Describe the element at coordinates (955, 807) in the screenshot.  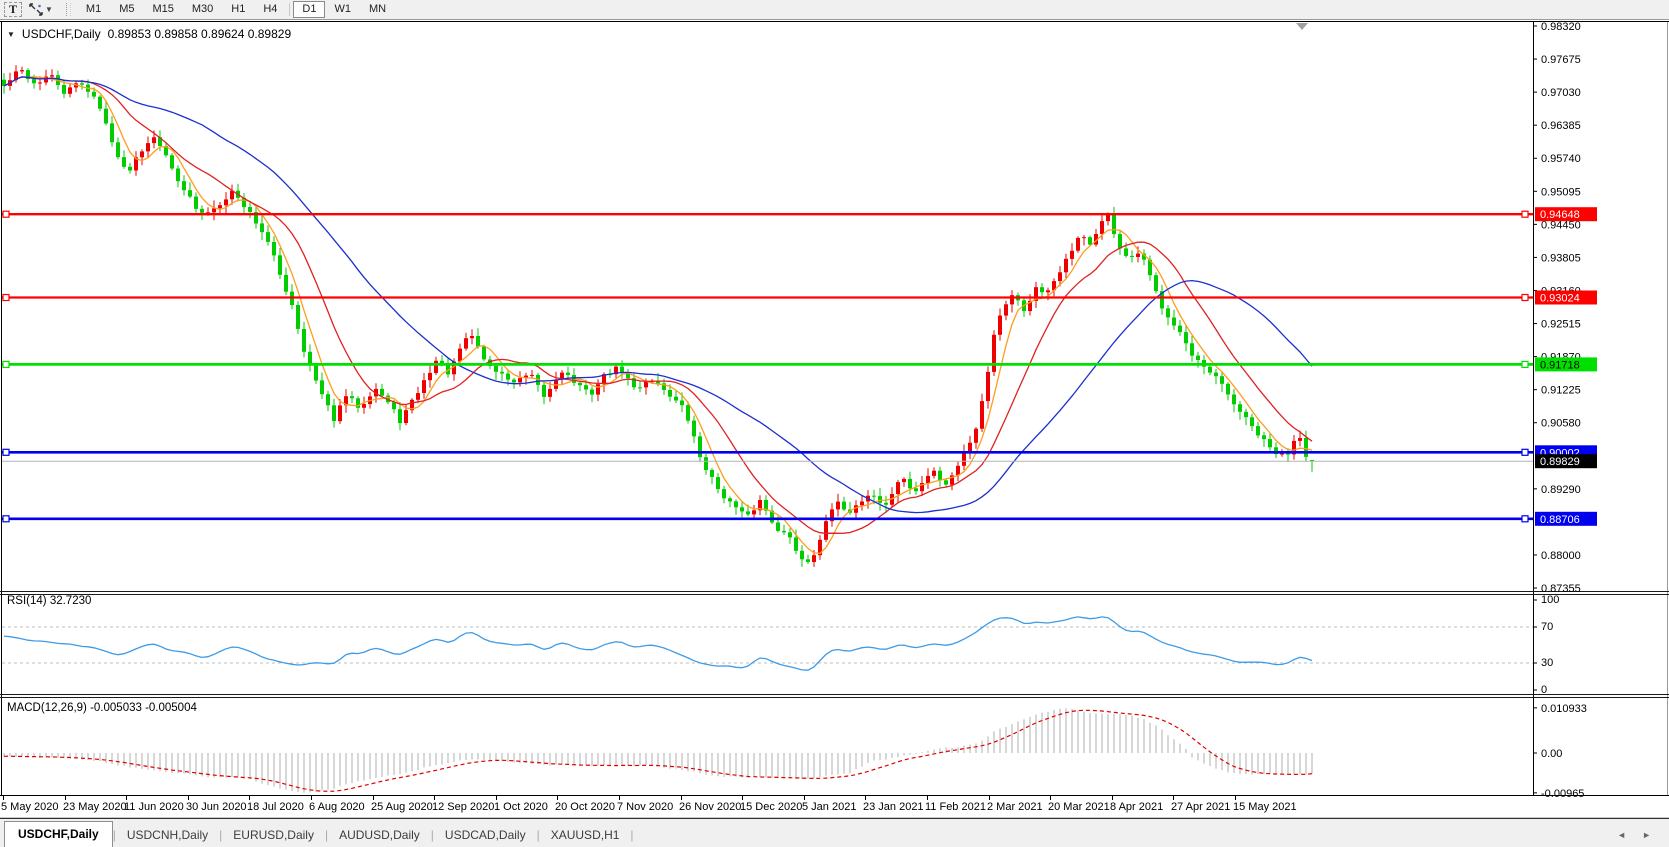
I see `date-tick-label: 11 Feb 2021` at that location.